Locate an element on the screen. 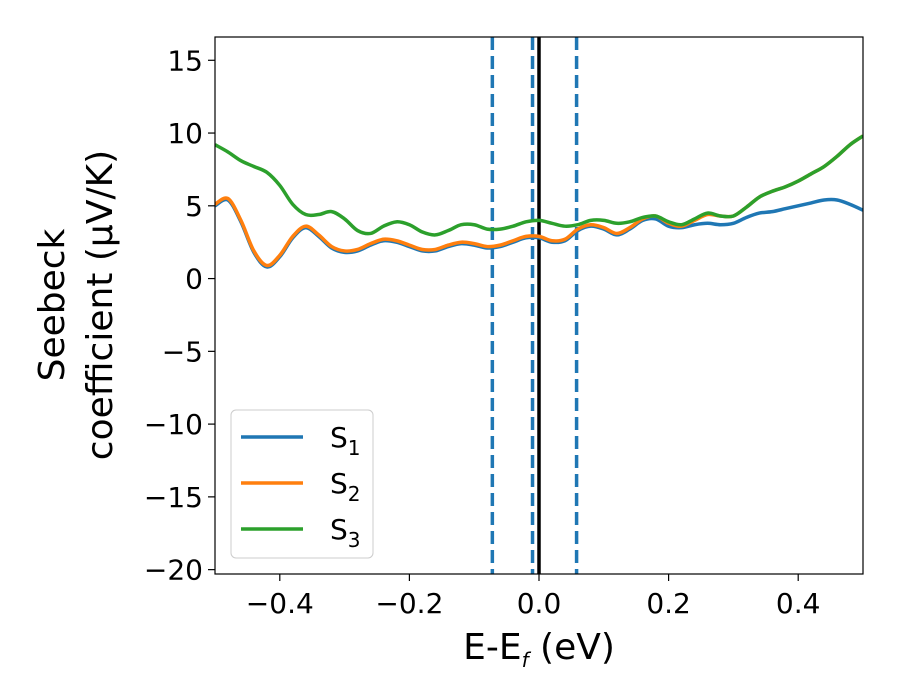 Image resolution: width=900 pixels, height=700 pixels. y-tick-label: −5 is located at coordinates (182, 351).